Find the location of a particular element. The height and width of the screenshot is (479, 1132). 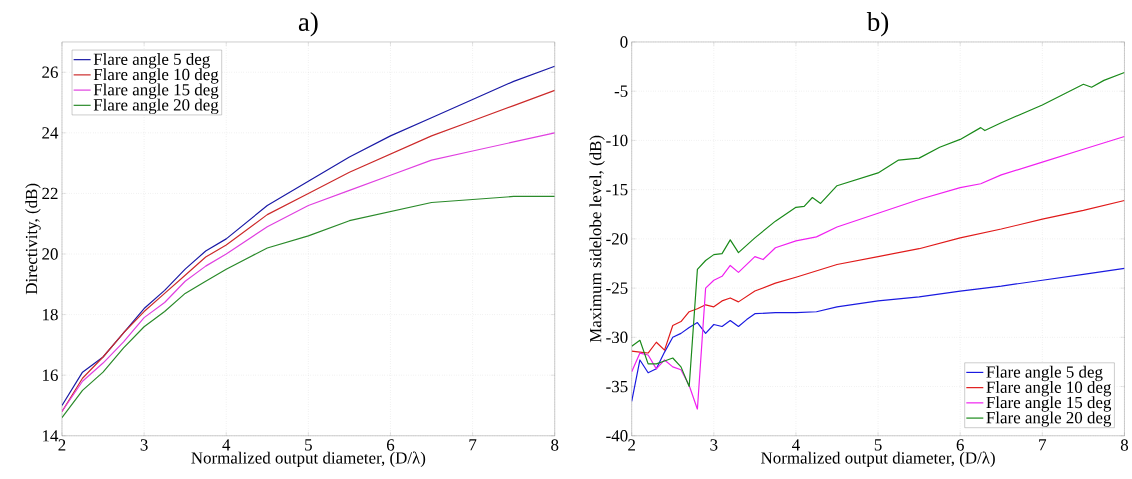

legend-label: Flare angle 15 deg is located at coordinates (1049, 404).